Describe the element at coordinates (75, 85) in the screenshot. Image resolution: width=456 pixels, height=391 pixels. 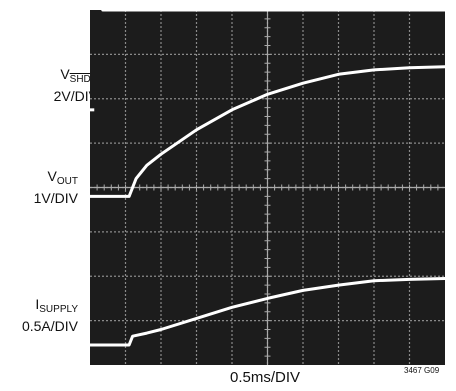
I see `vshdn-label: VSHDN 2V/DIV` at that location.